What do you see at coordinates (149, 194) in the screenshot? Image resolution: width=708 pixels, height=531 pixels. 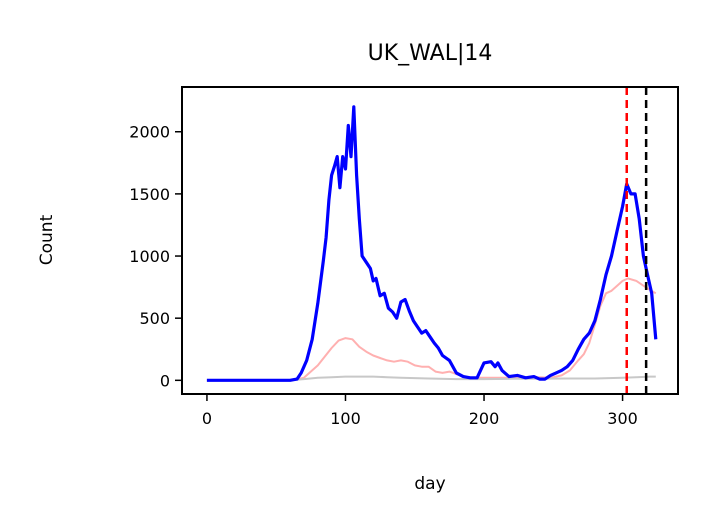 I see `y-tick-label: 1500` at bounding box center [149, 194].